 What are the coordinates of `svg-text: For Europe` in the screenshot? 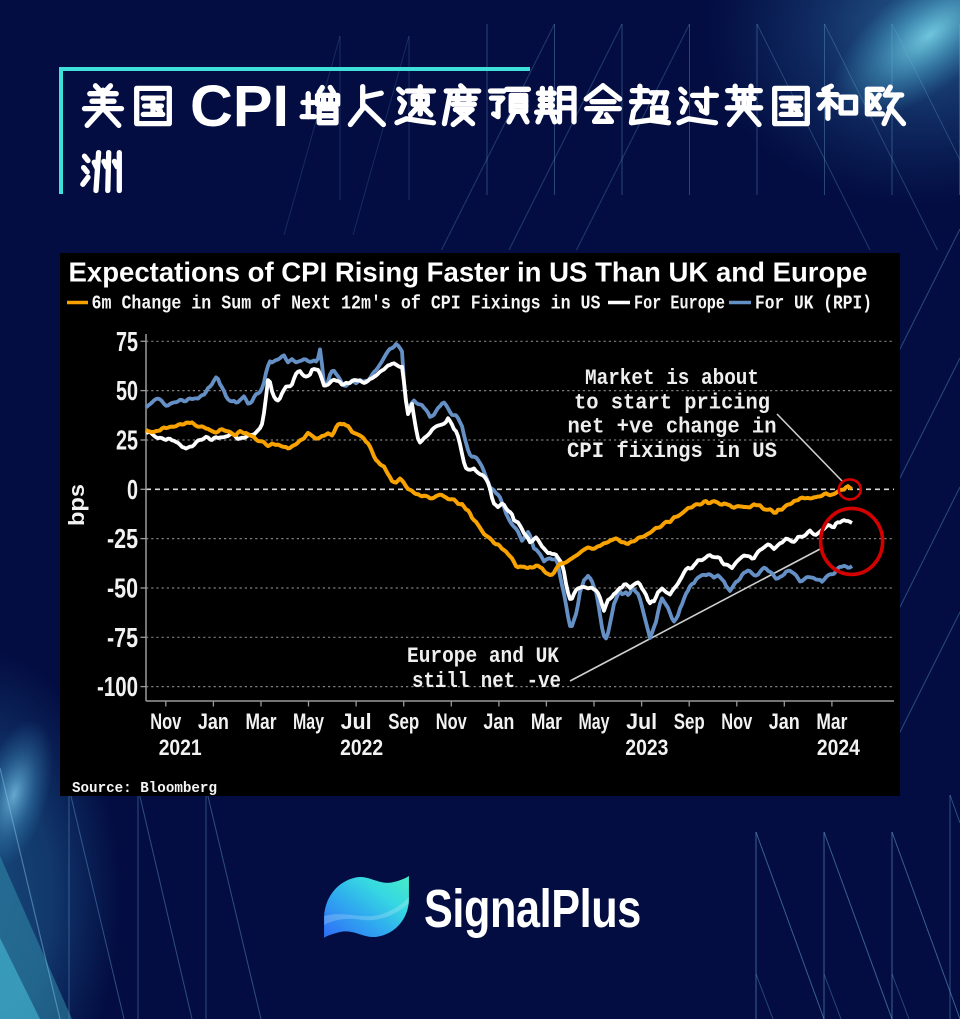 It's located at (679, 304).